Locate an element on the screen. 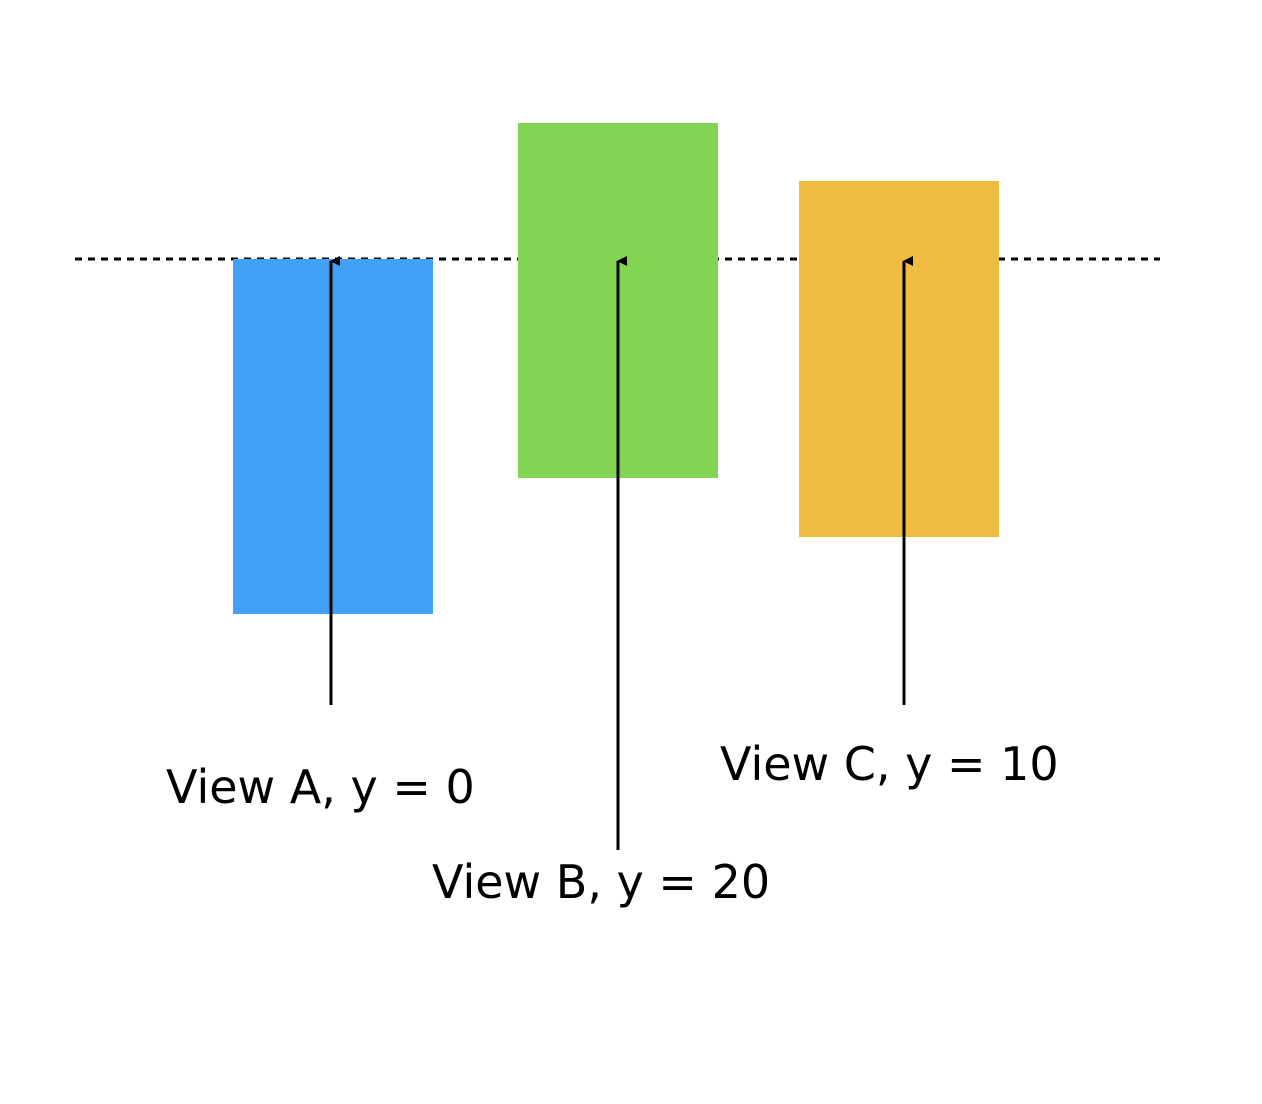  view-b-label: View B, y = 20 is located at coordinates (601, 882).